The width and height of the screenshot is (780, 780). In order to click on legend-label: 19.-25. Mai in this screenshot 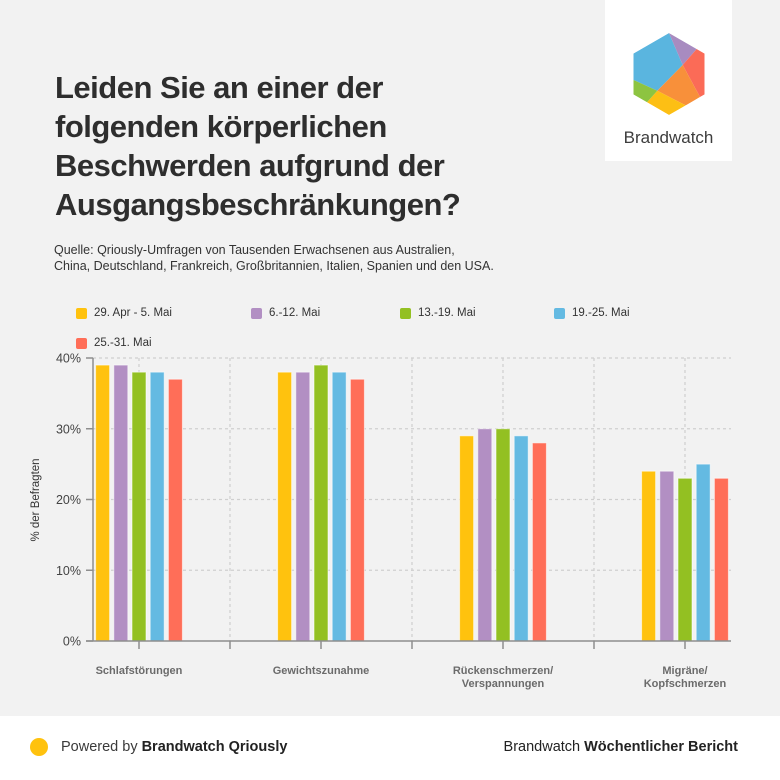, I will do `click(601, 313)`.